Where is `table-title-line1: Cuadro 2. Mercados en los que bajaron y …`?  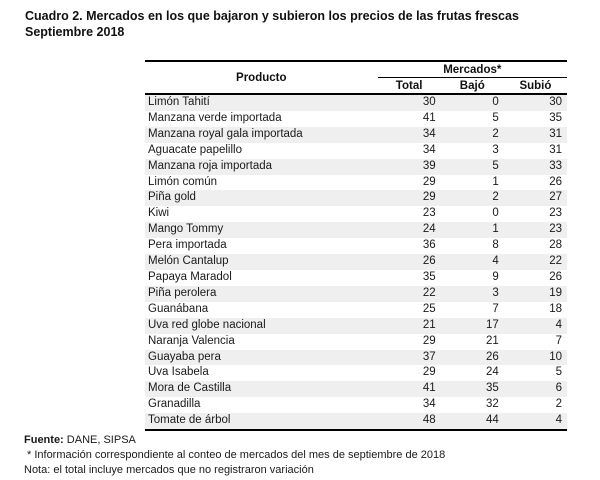 table-title-line1: Cuadro 2. Mercados en los que bajaron y … is located at coordinates (272, 16).